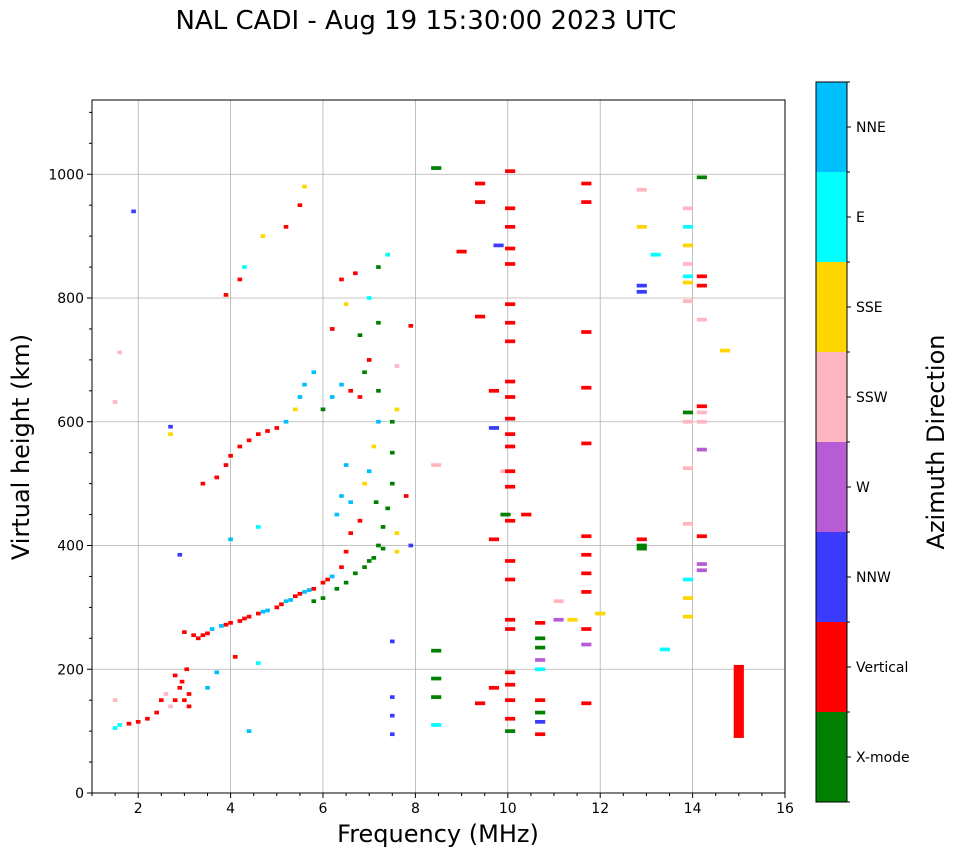  I want to click on x-tick-label: 2, so click(138, 809).